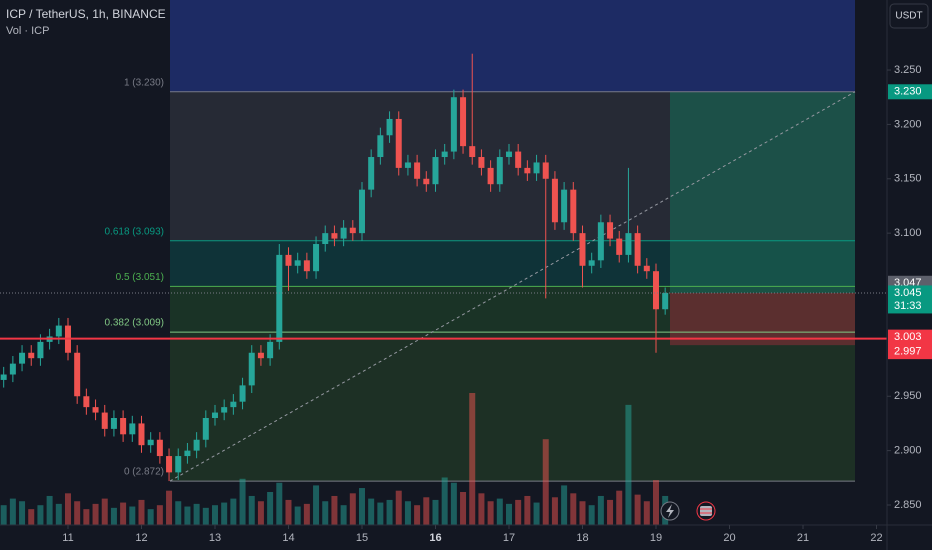 Image resolution: width=932 pixels, height=550 pixels. Describe the element at coordinates (288, 538) in the screenshot. I see `x-tick-label: 14` at that location.